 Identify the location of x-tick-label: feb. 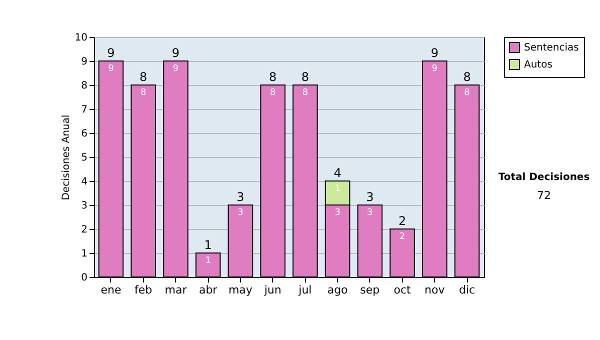
(143, 290).